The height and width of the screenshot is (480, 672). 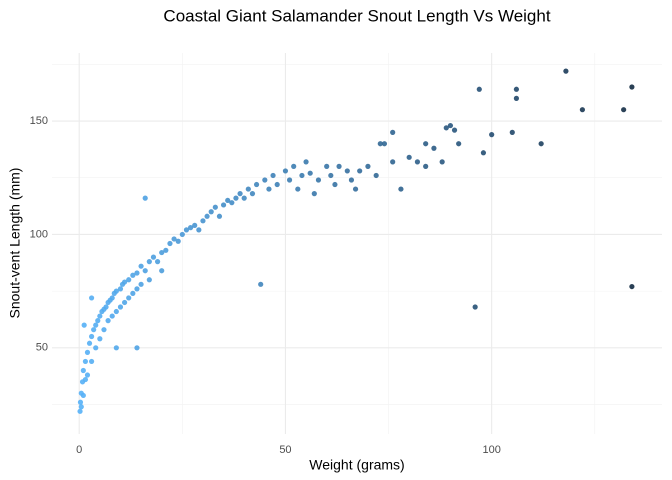 What do you see at coordinates (79, 450) in the screenshot?
I see `x-tick-label: 0` at bounding box center [79, 450].